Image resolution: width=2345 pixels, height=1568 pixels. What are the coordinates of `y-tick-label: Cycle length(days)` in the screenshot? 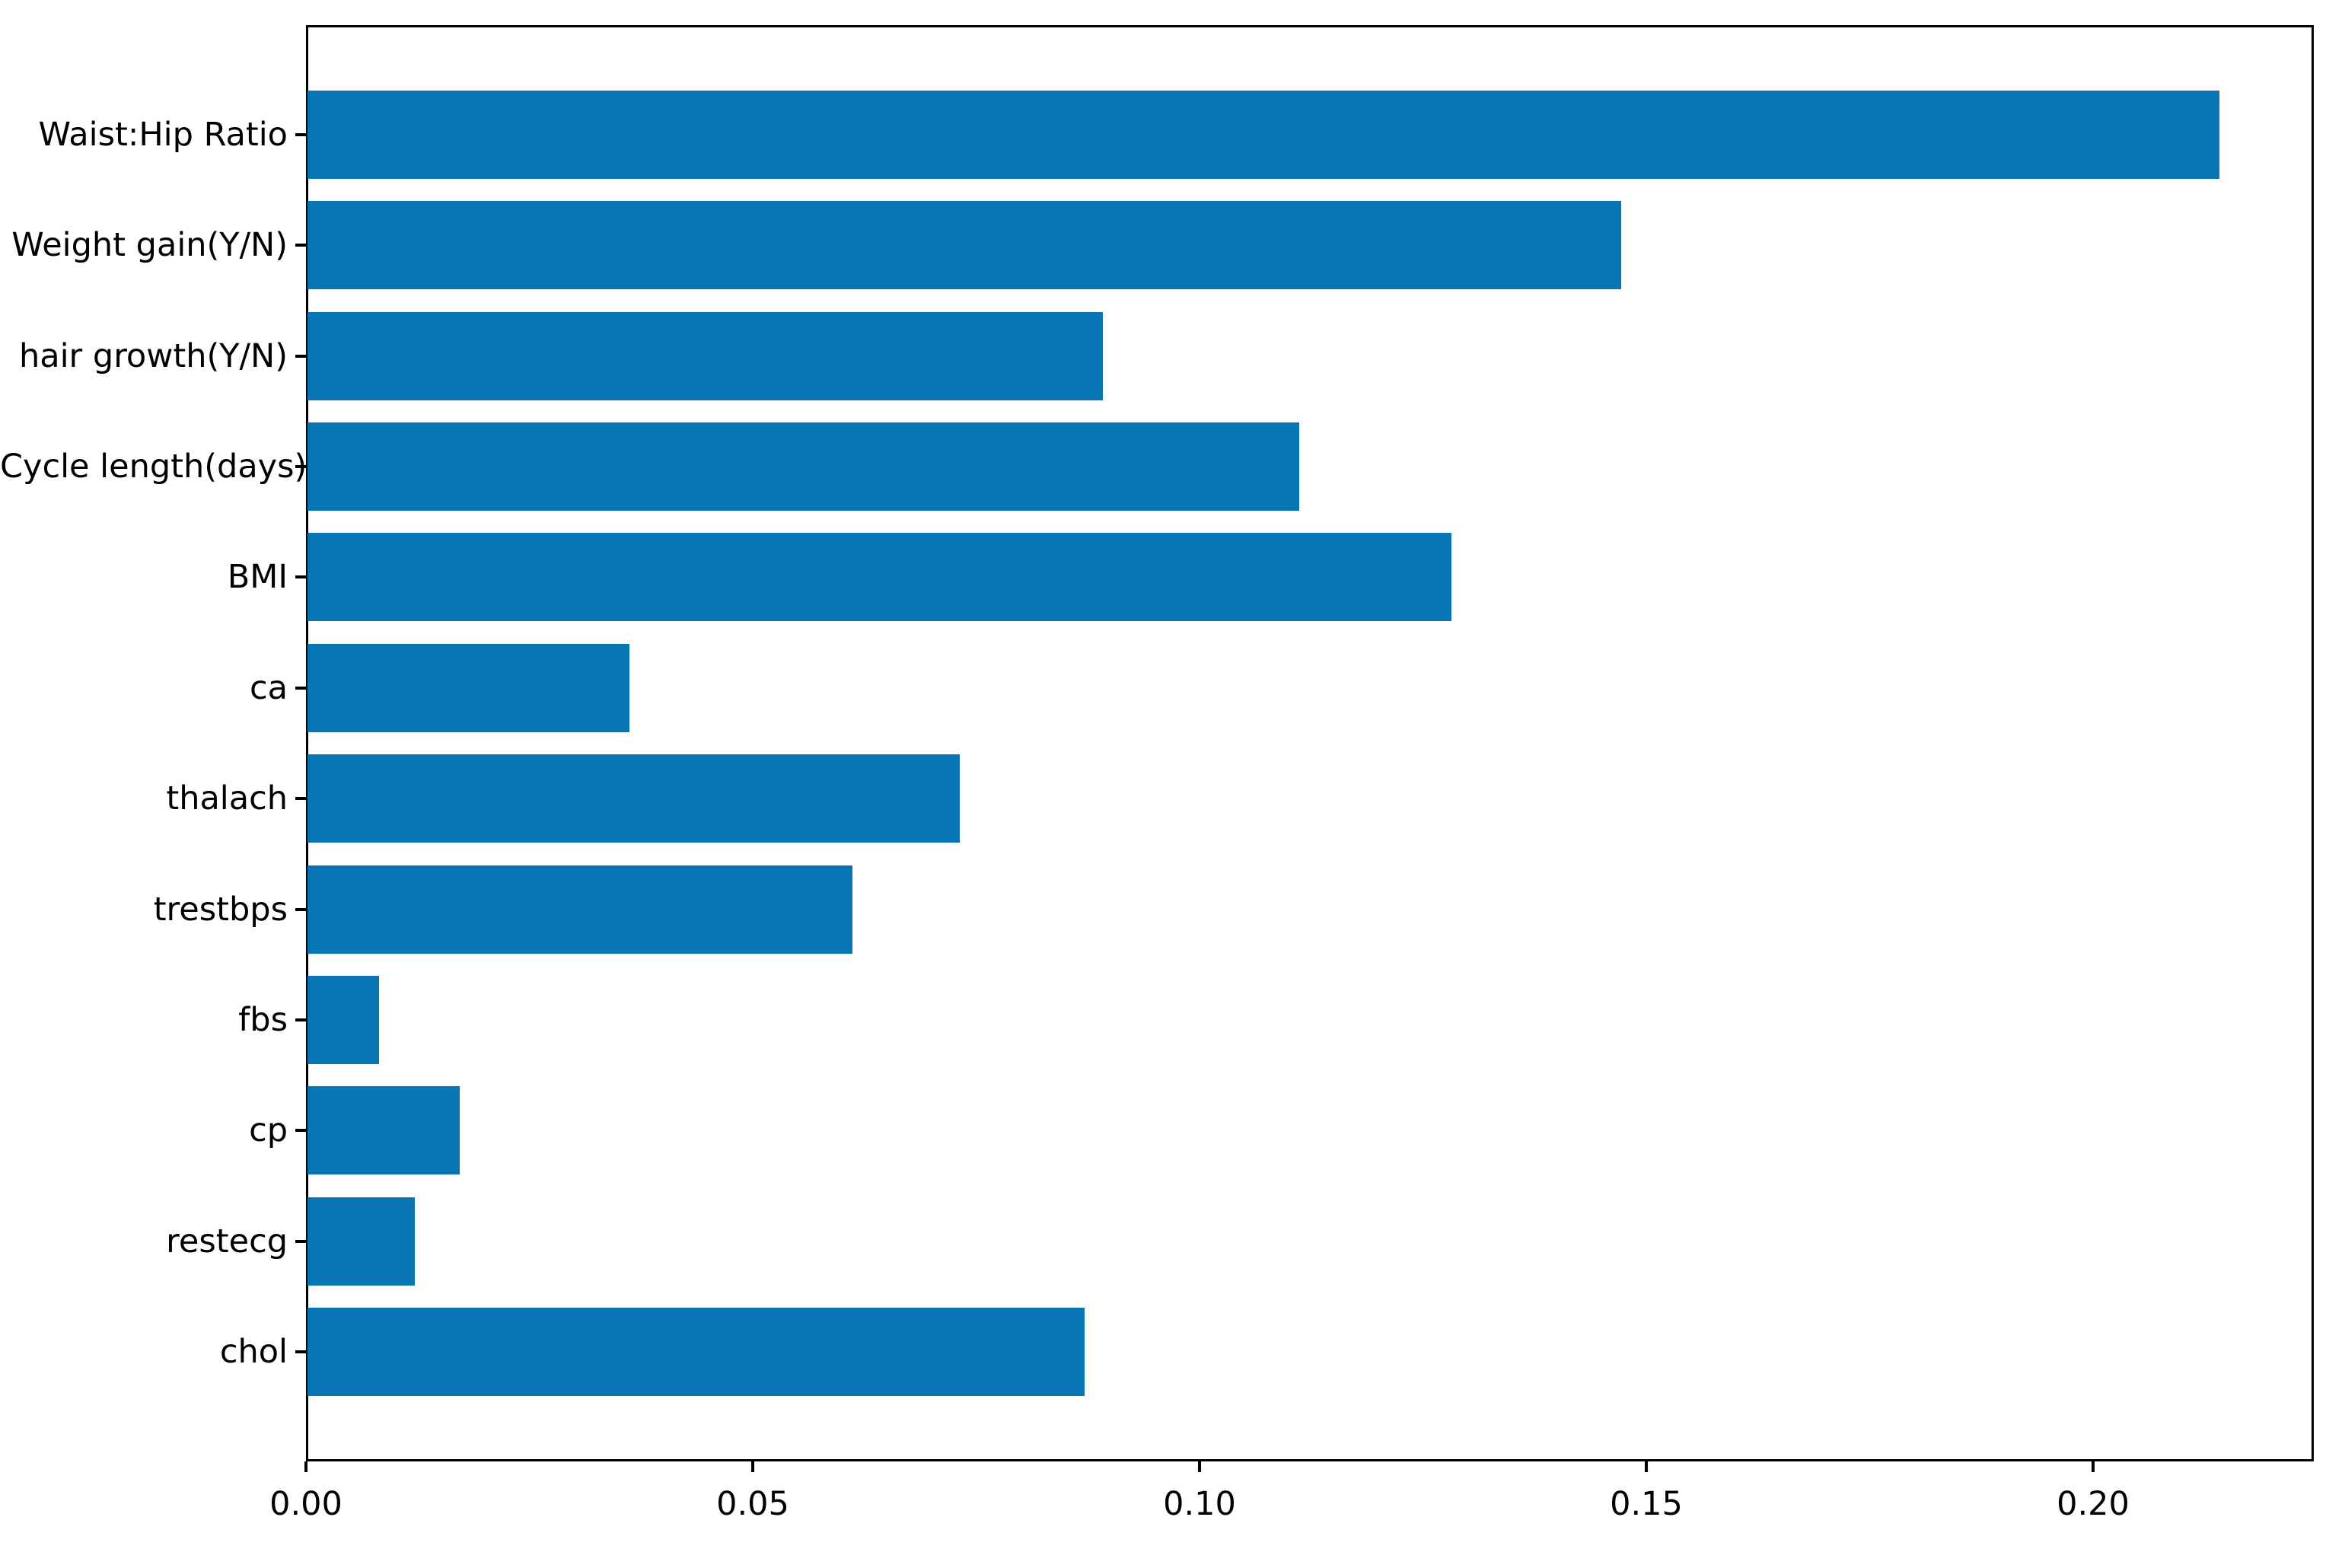 It's located at (153, 467).